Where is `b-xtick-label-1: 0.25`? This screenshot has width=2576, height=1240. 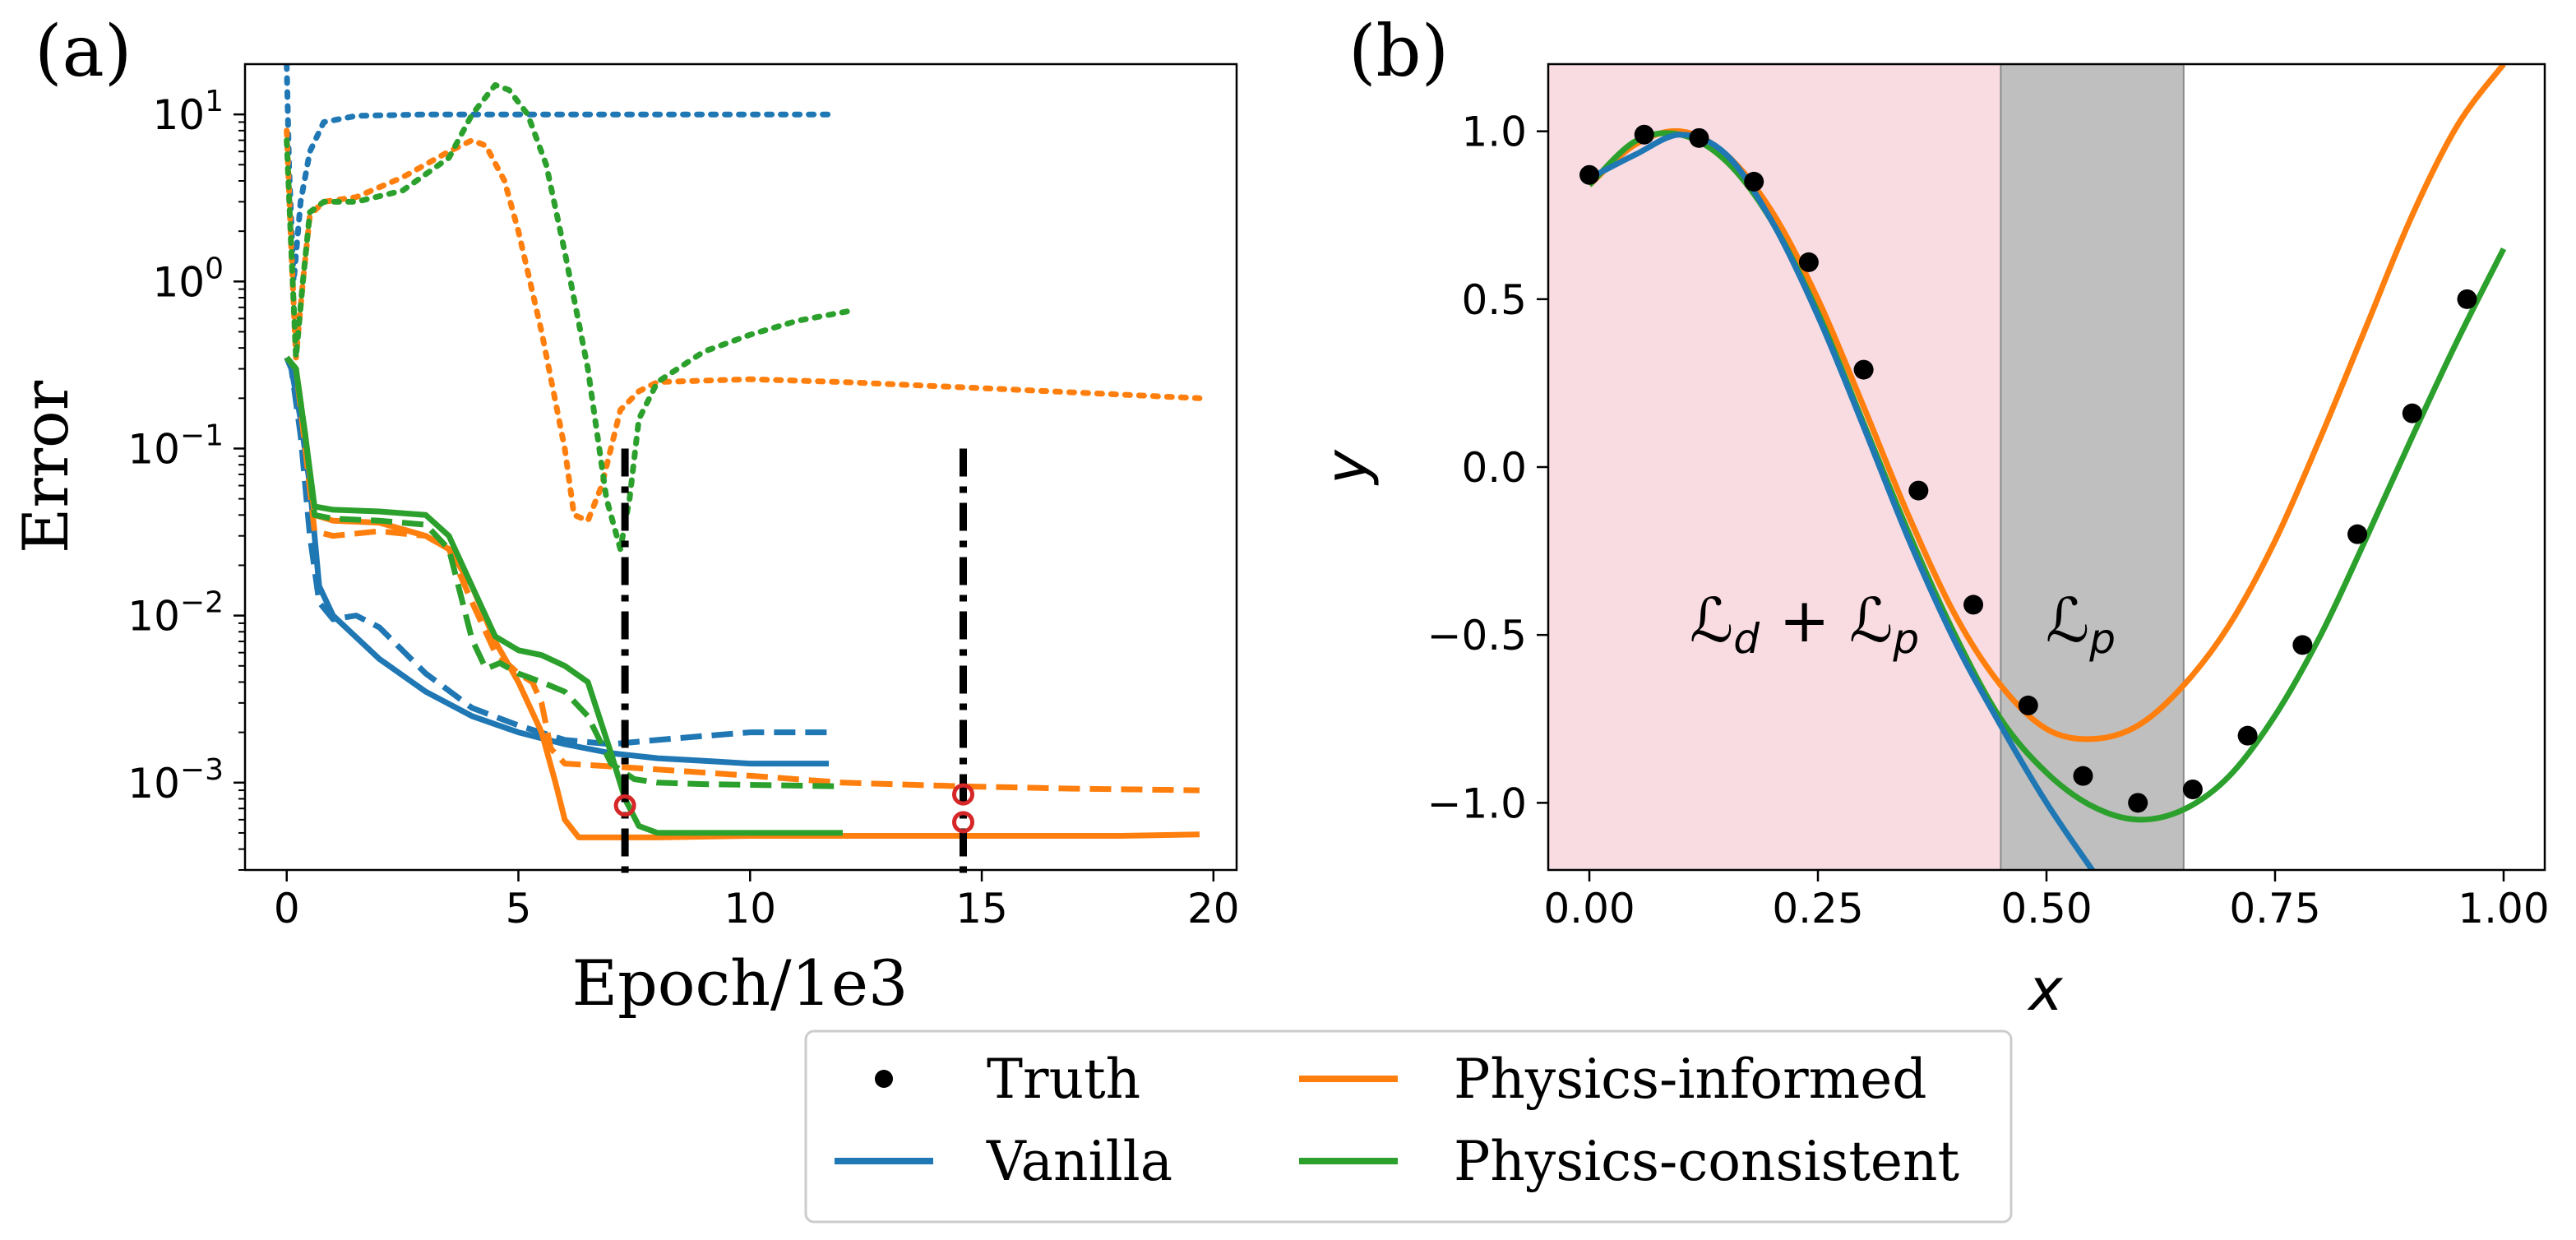 b-xtick-label-1: 0.25 is located at coordinates (1817, 908).